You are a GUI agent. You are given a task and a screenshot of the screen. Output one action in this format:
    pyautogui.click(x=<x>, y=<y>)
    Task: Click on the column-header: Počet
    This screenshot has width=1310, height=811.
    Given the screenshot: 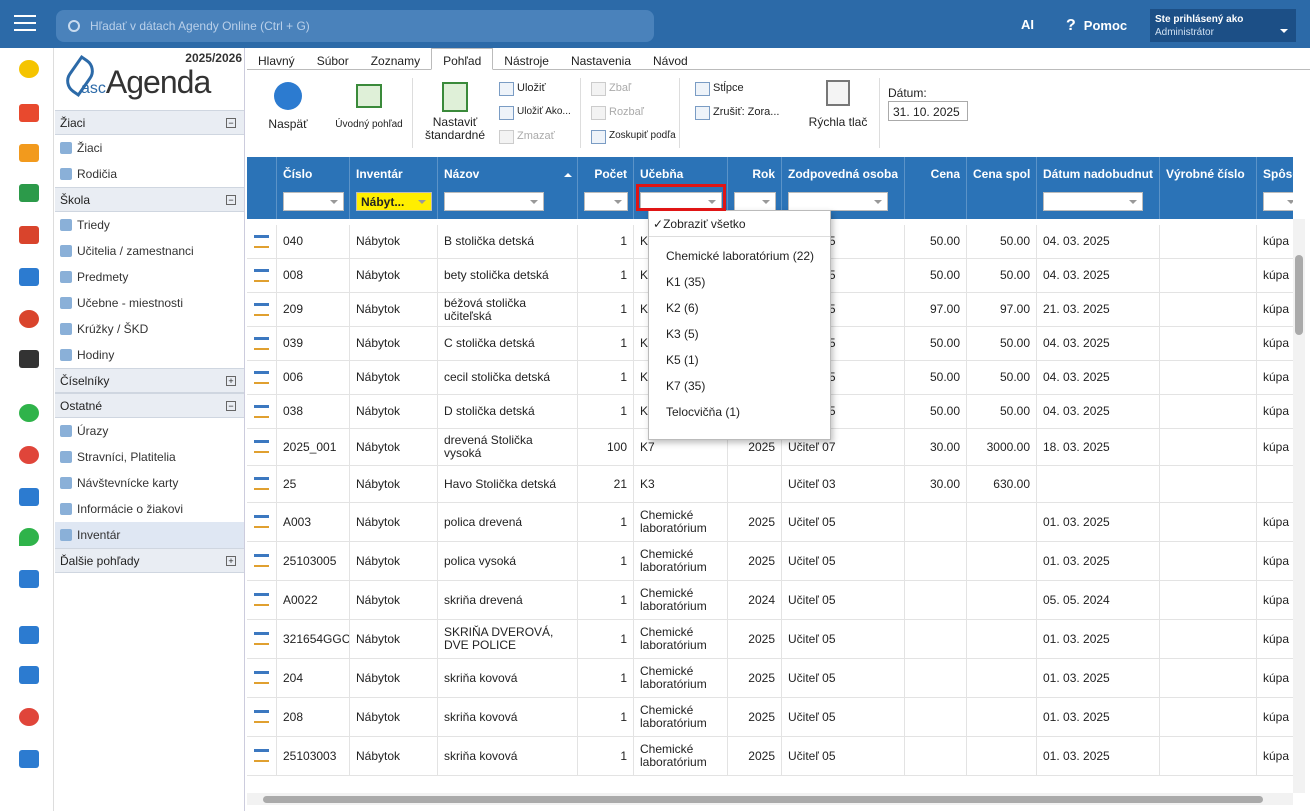 What is the action you would take?
    pyautogui.click(x=606, y=188)
    